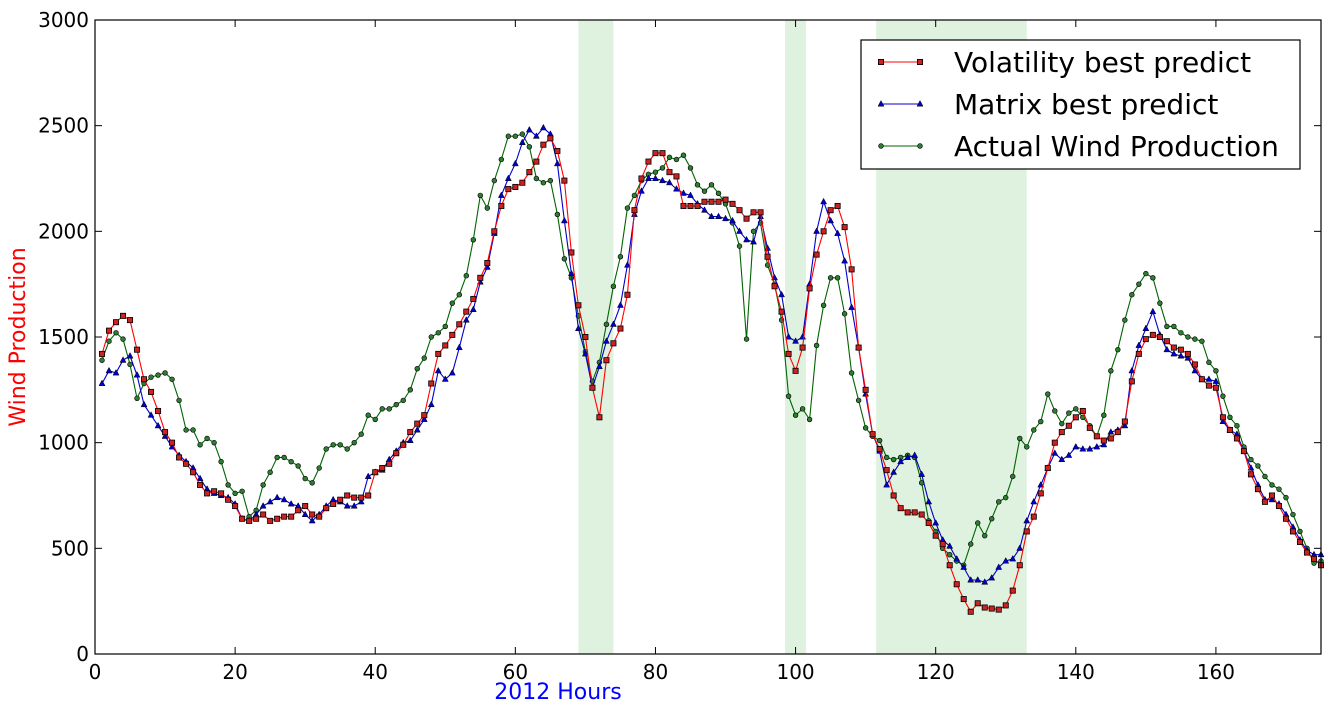  What do you see at coordinates (1116, 146) in the screenshot?
I see `legend-label: Actual Wind Production` at bounding box center [1116, 146].